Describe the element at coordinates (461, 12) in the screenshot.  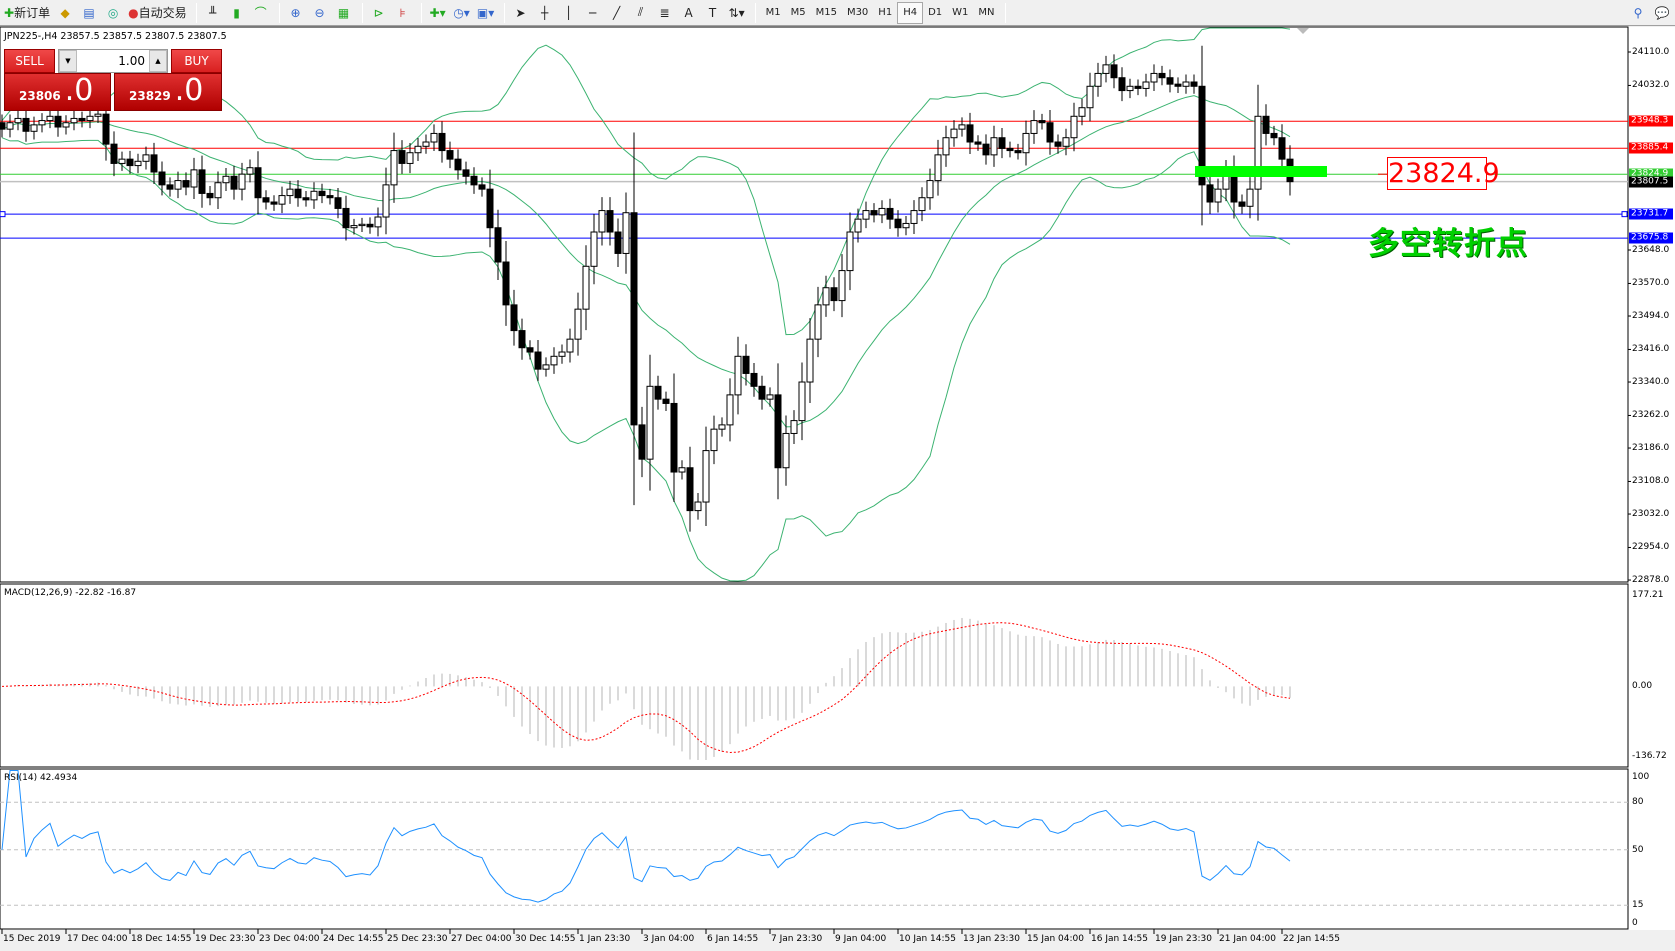
I see `periods-icon: ◷▾` at that location.